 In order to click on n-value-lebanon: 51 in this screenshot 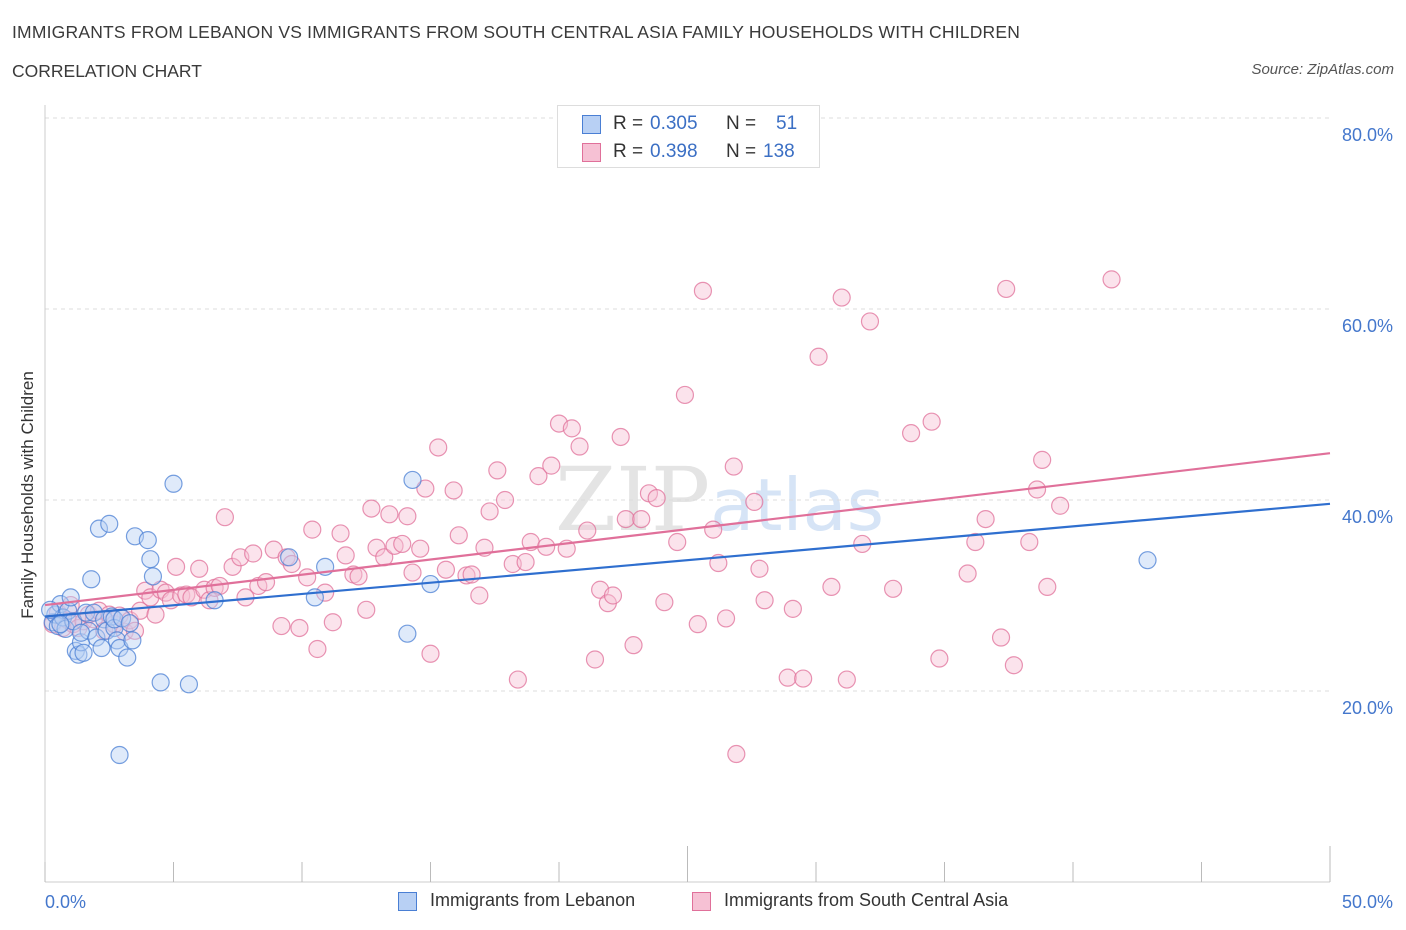, I will do `click(787, 123)`.